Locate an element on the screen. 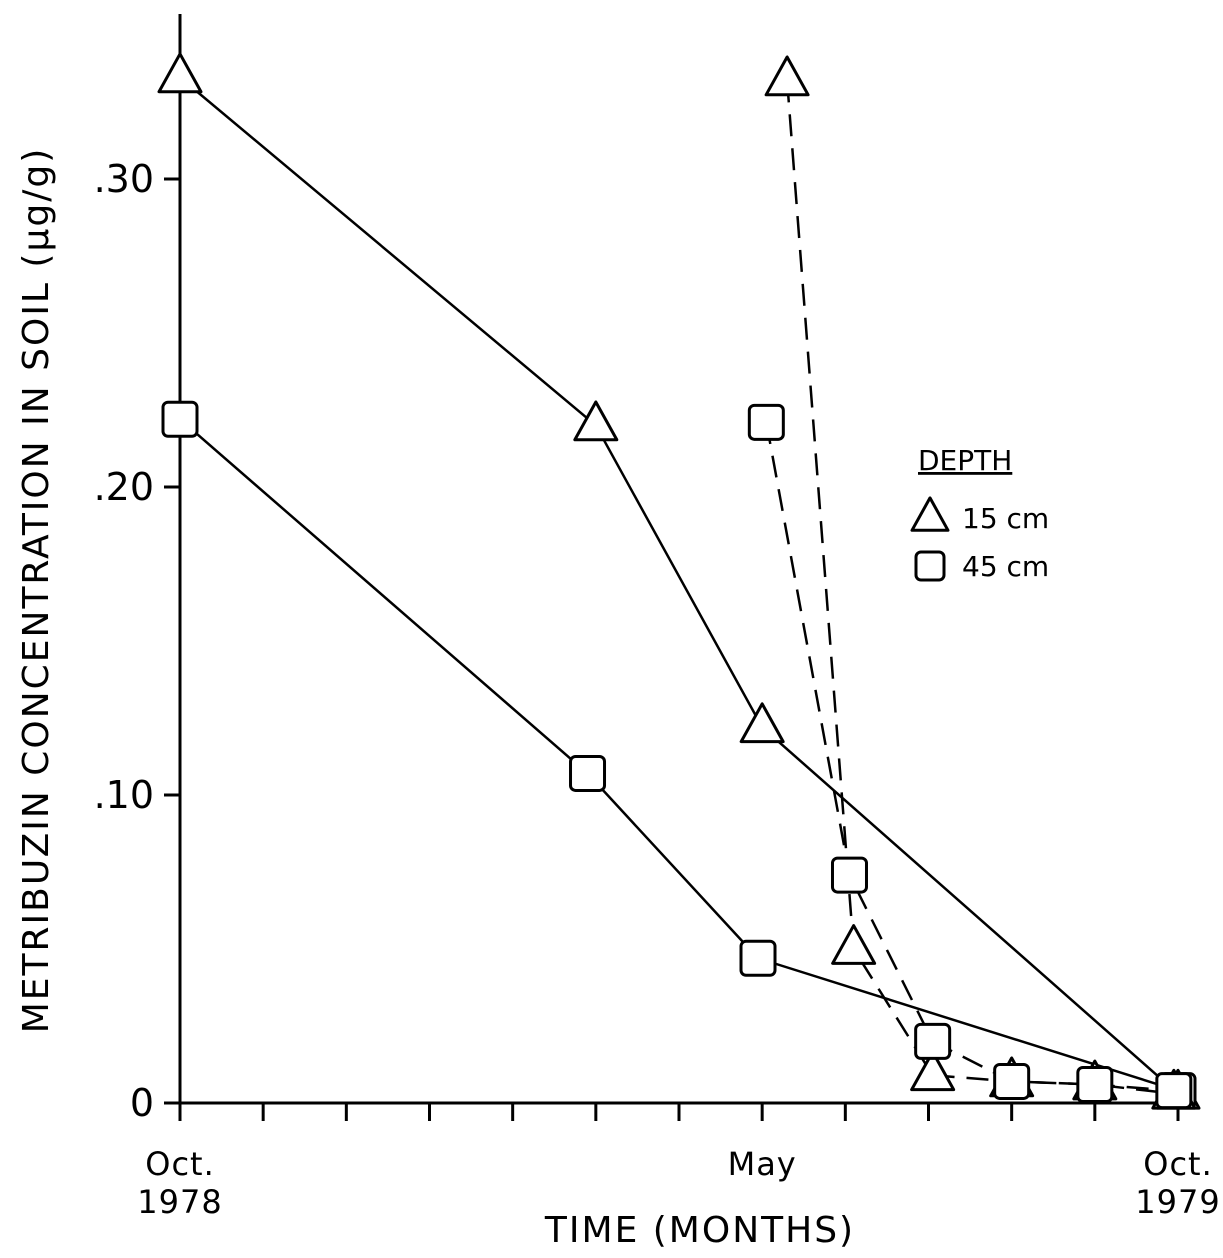 This screenshot has width=1223, height=1258. legend: DEPTH 15 cm 45 cm is located at coordinates (979, 513).